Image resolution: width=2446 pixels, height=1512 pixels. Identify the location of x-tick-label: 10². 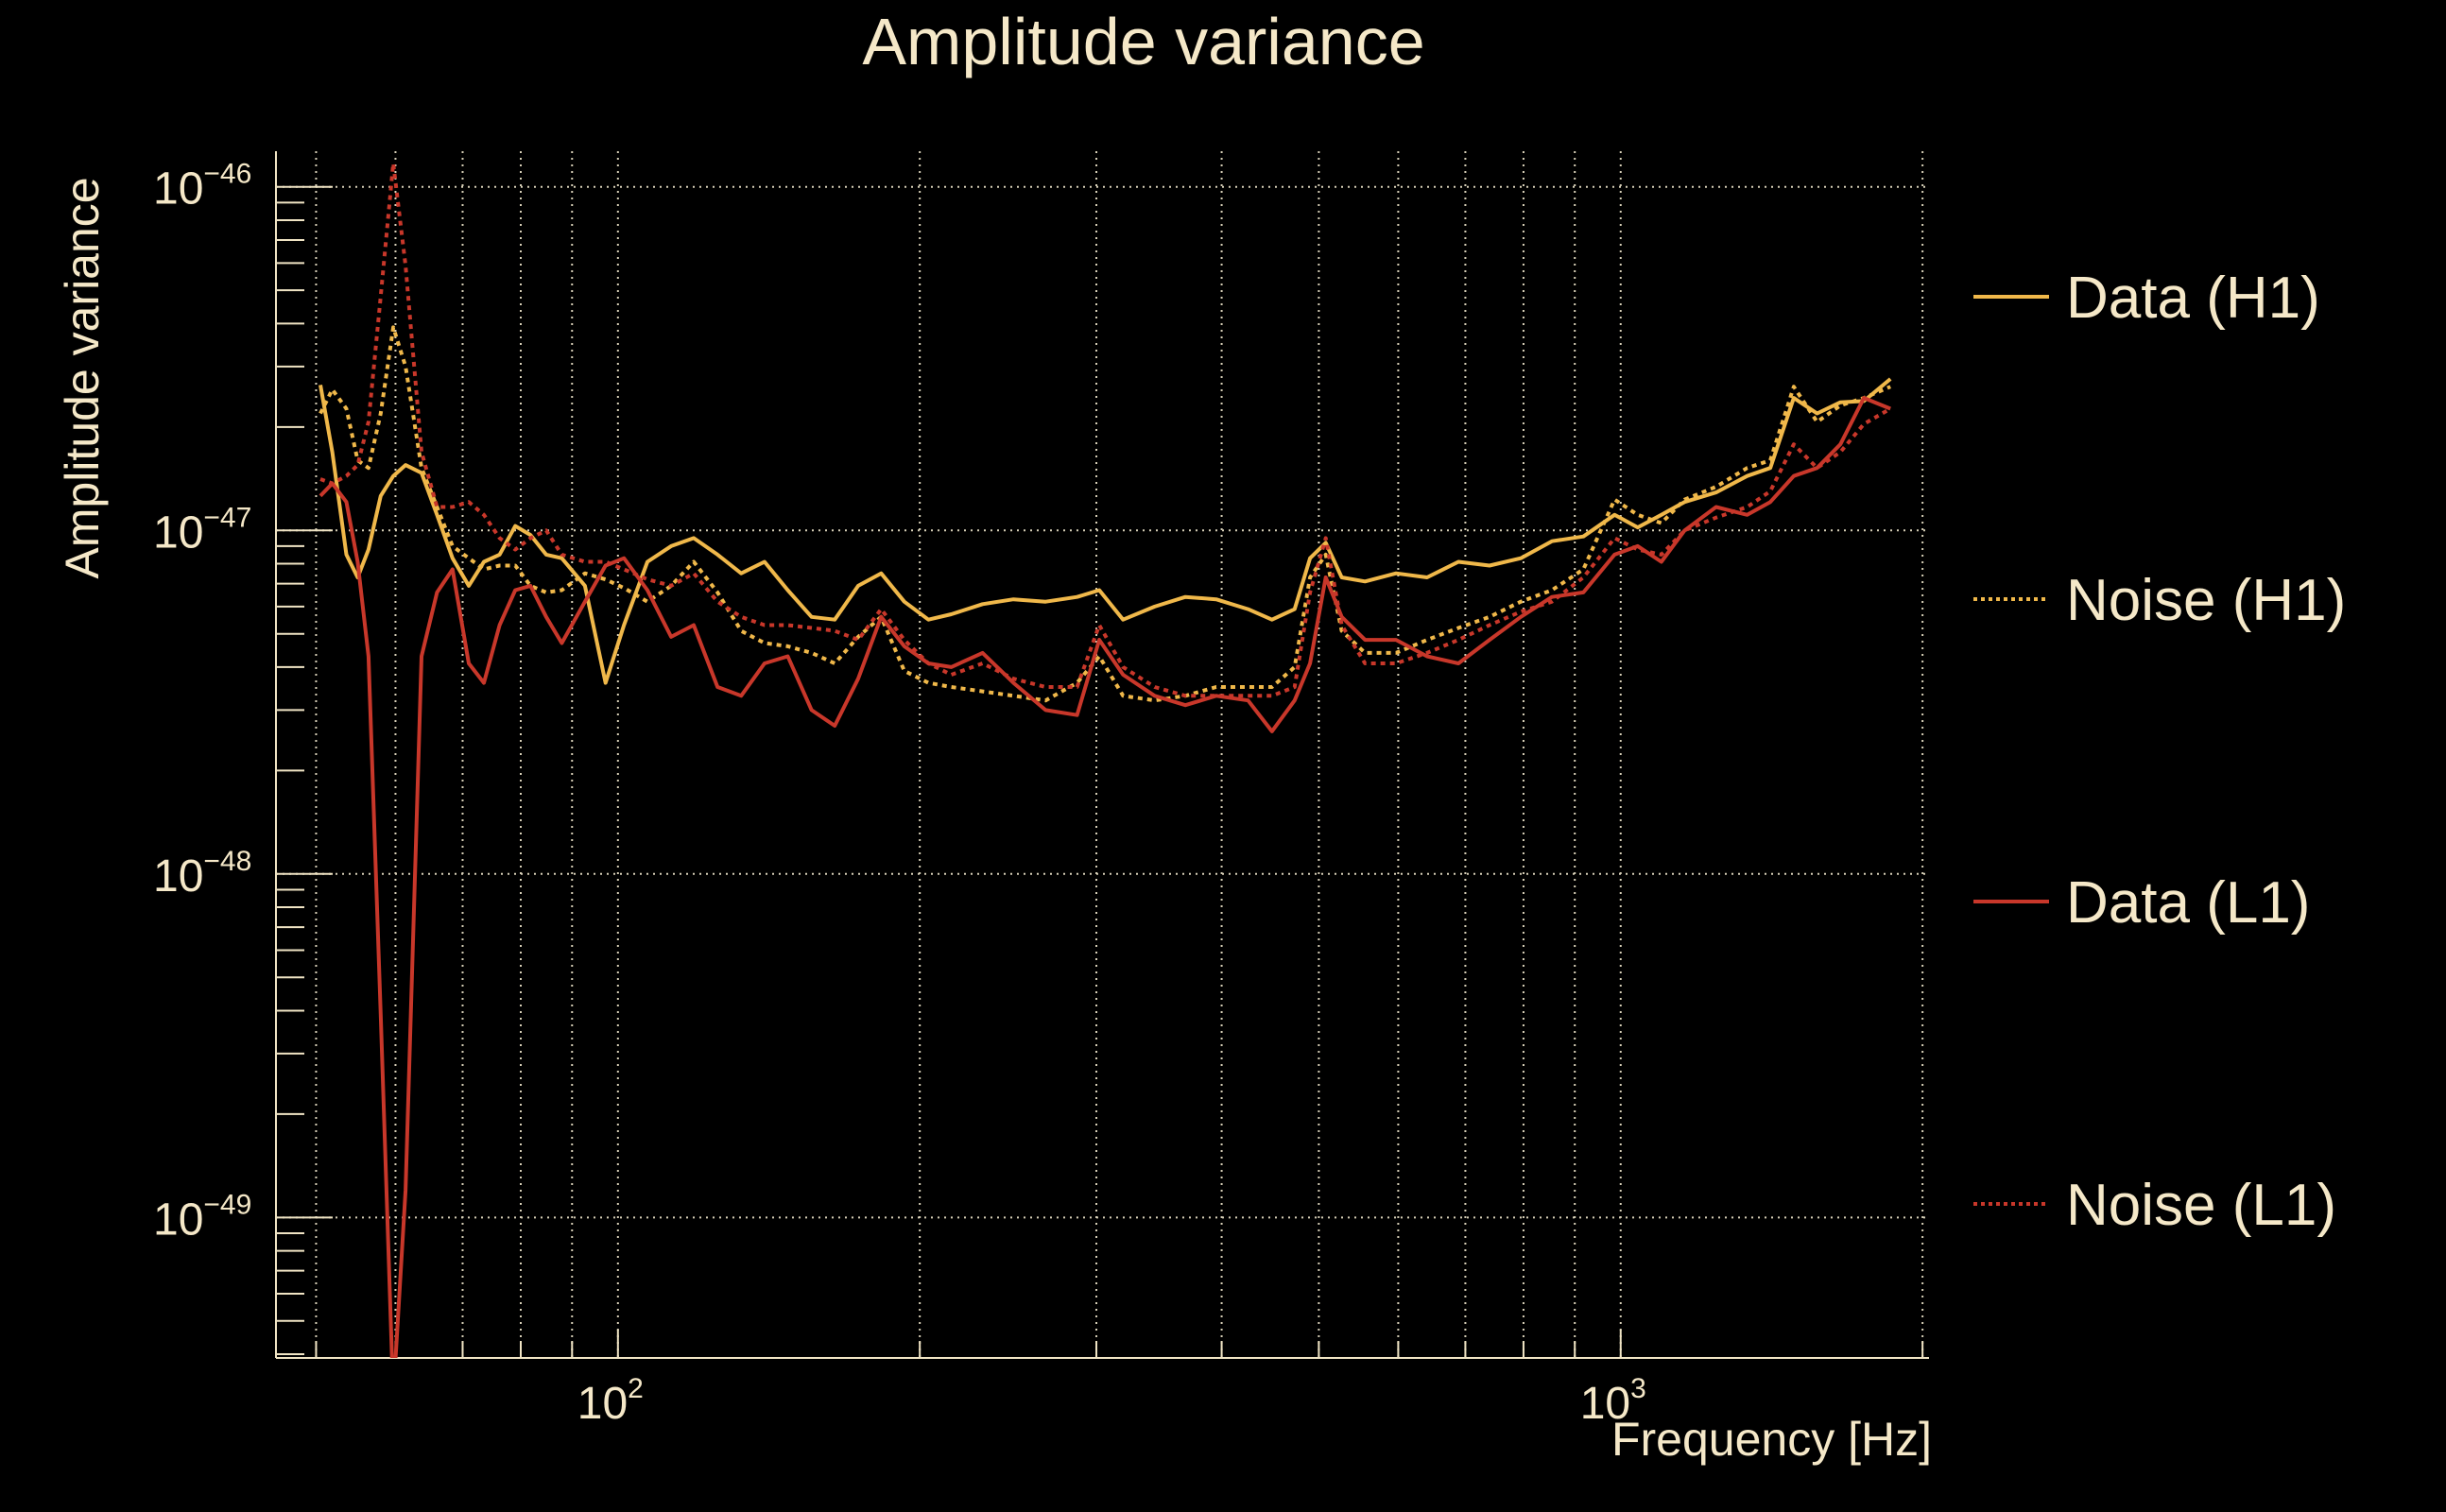
(610, 1401).